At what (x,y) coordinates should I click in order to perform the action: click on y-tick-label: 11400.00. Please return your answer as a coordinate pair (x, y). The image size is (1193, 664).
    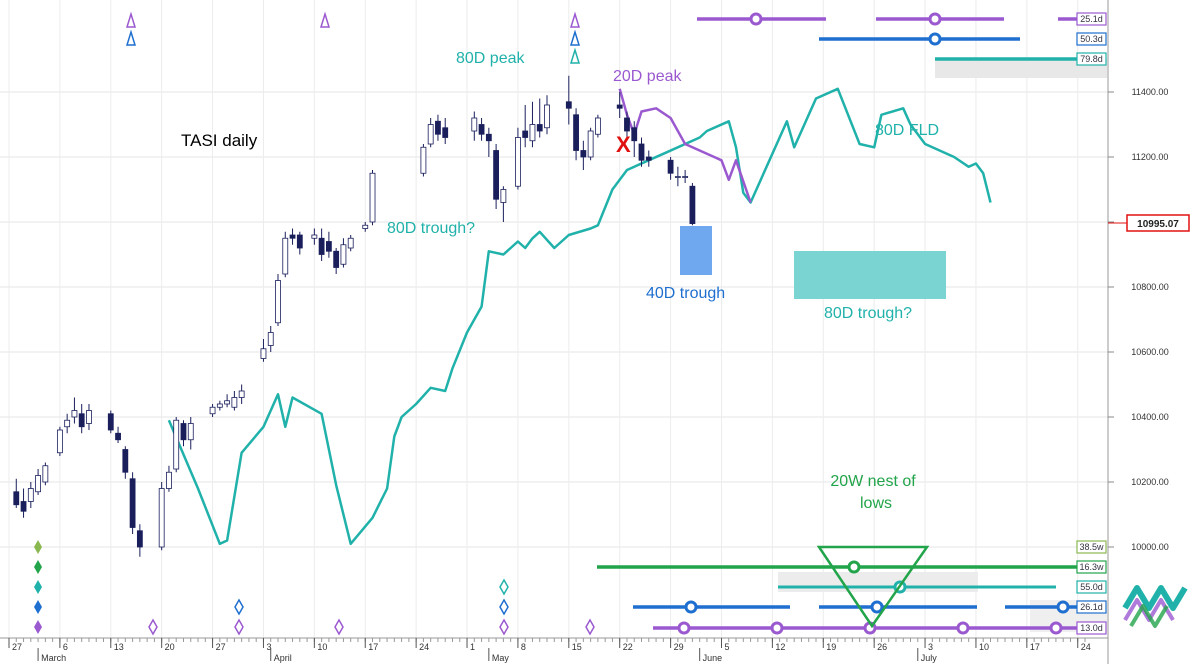
    Looking at the image, I should click on (1150, 92).